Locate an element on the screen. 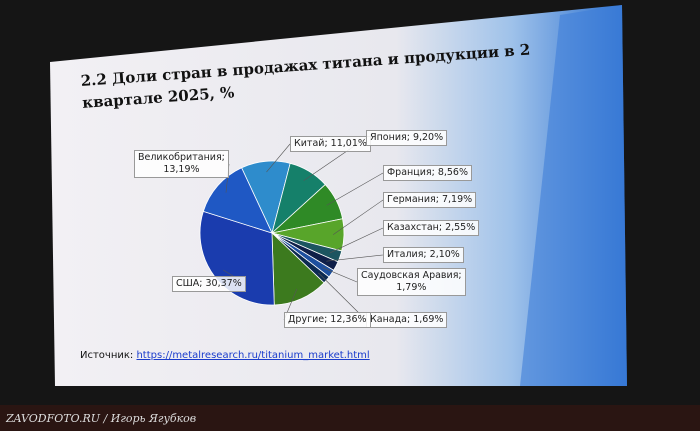  slice-label: Канада; 1,69% is located at coordinates (407, 320).